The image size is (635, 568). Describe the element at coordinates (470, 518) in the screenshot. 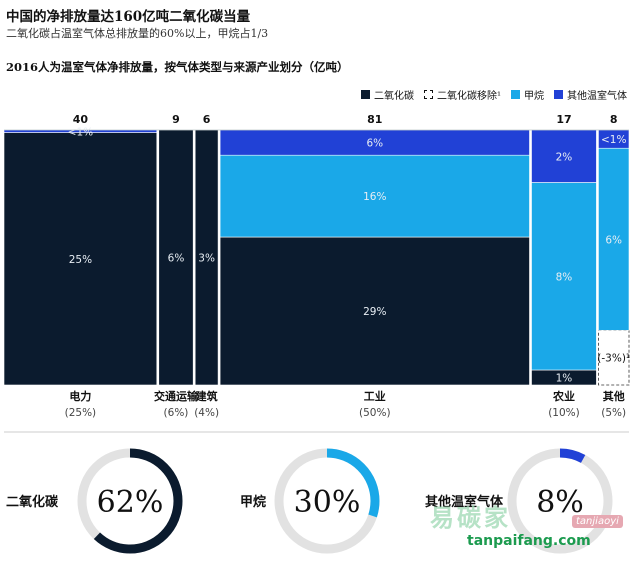

I see `watermark-text: 易碳家` at that location.